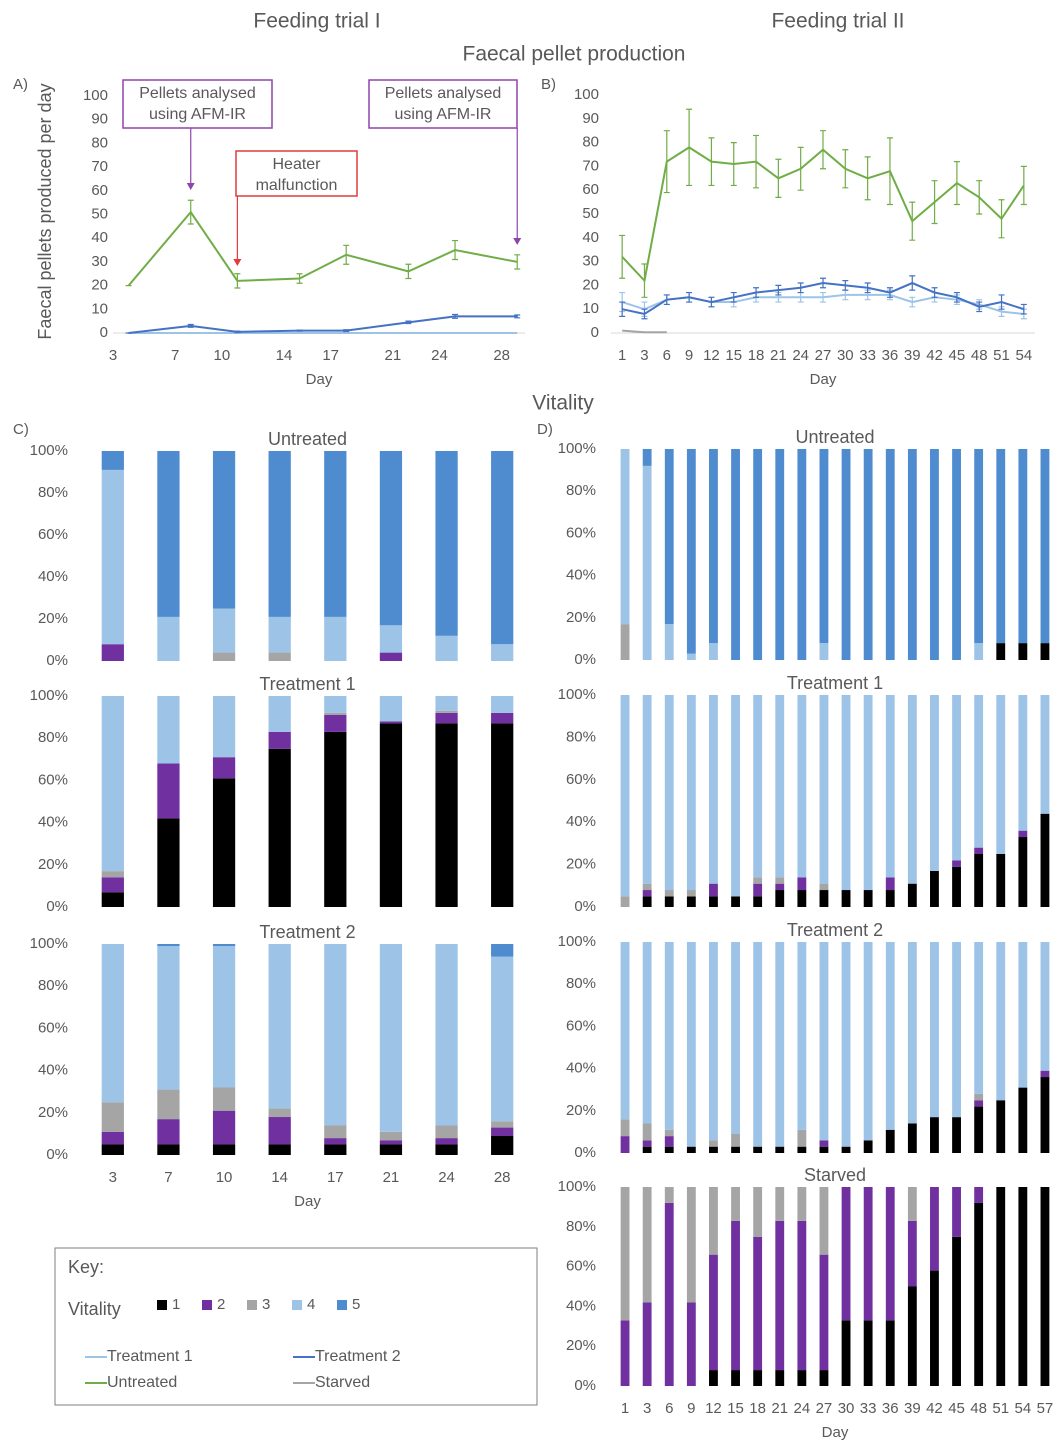 This screenshot has height=1440, width=1057. I want to click on legend-label: 5, so click(356, 1304).